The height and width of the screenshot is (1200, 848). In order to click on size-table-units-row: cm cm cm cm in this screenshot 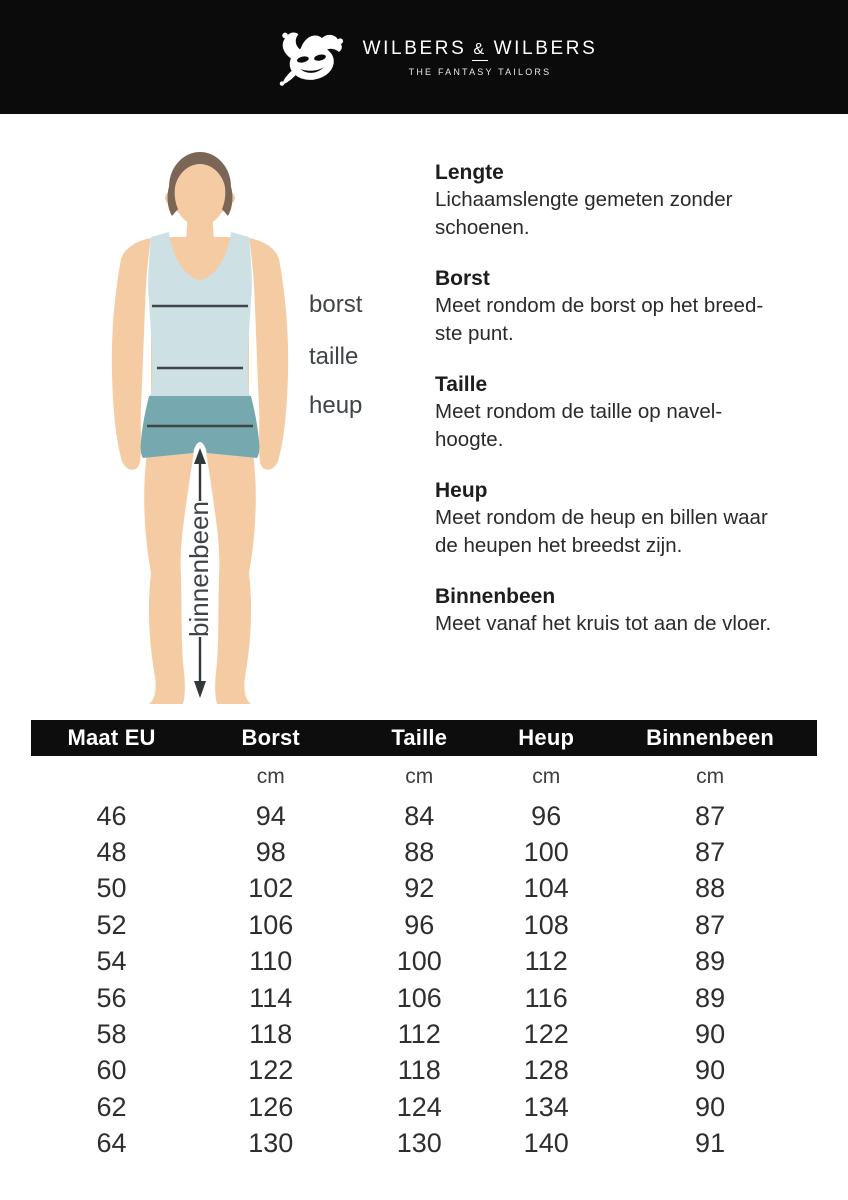, I will do `click(424, 777)`.